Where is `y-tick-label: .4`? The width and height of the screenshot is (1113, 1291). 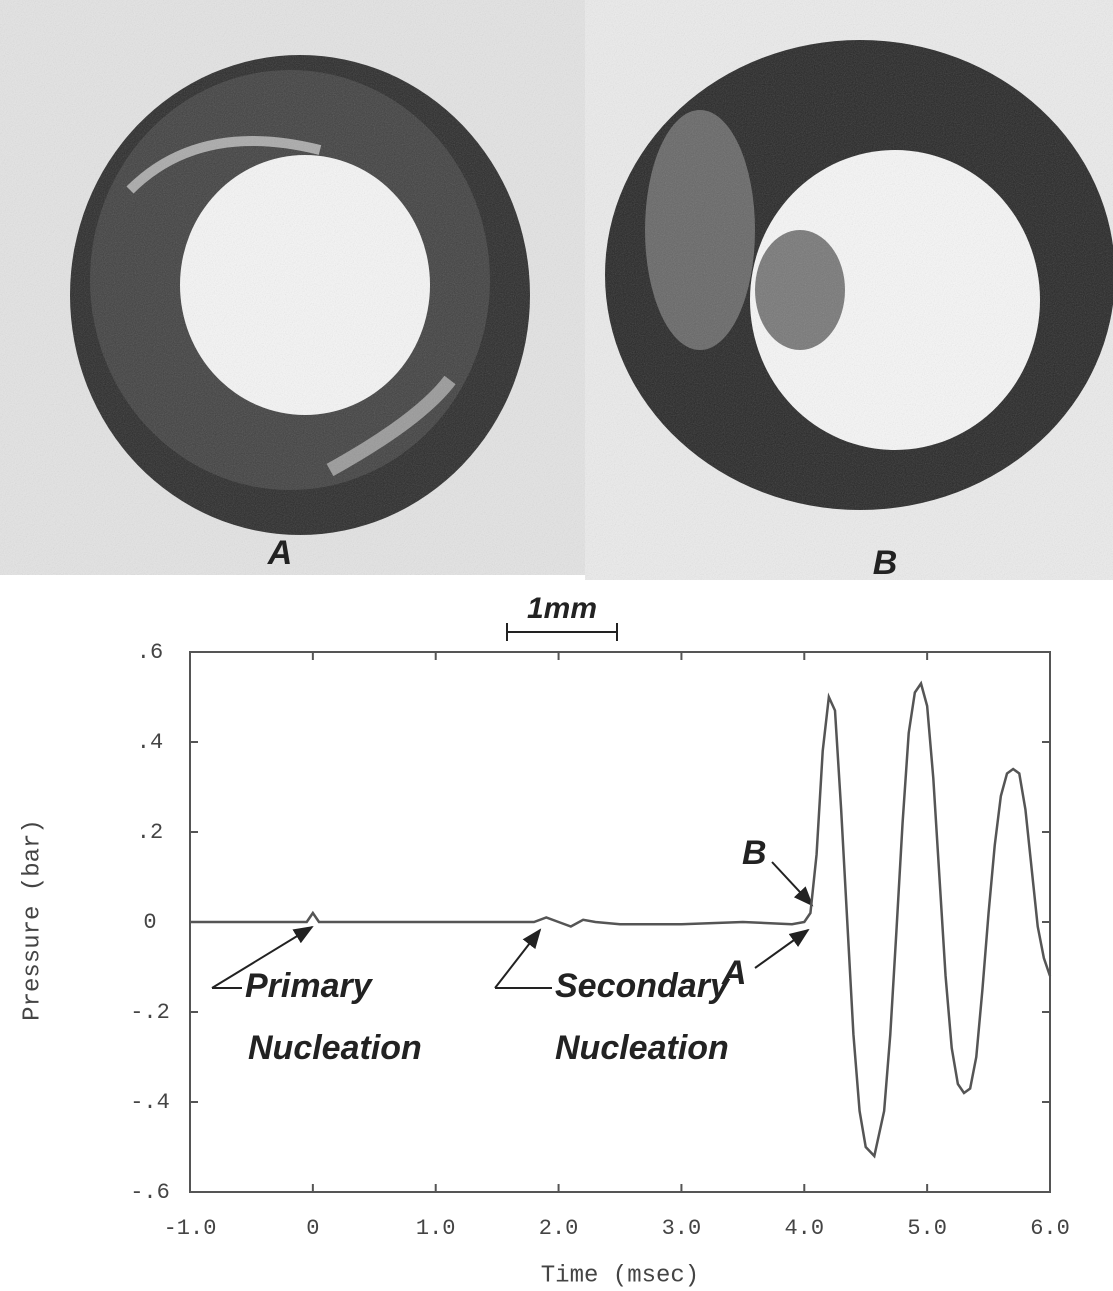 y-tick-label: .4 is located at coordinates (150, 742).